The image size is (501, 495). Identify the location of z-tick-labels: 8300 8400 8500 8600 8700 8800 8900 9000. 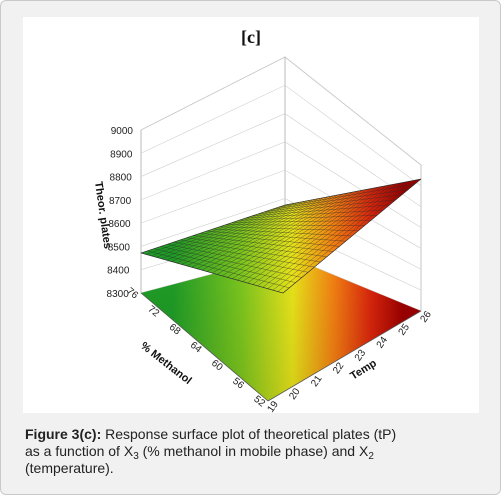
(120, 213).